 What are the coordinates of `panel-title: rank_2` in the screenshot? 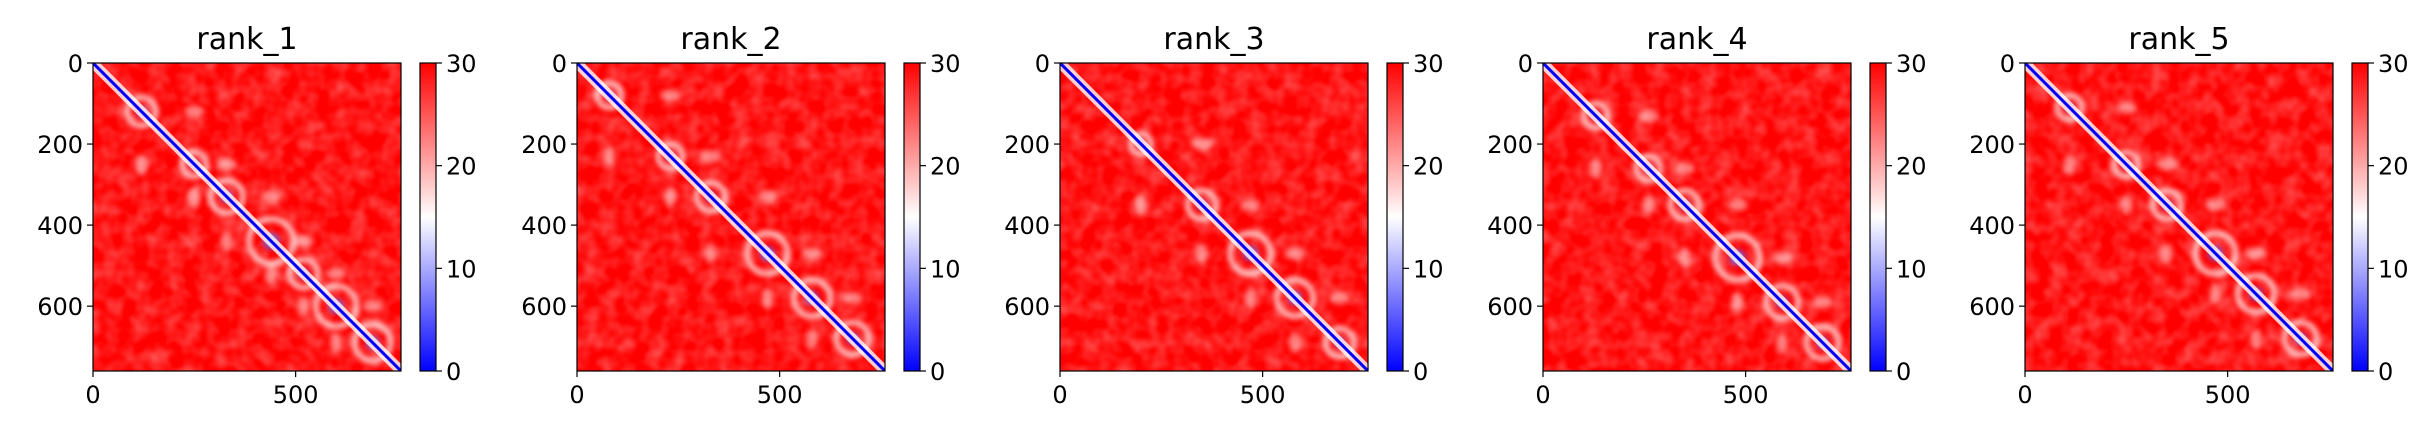 It's located at (730, 39).